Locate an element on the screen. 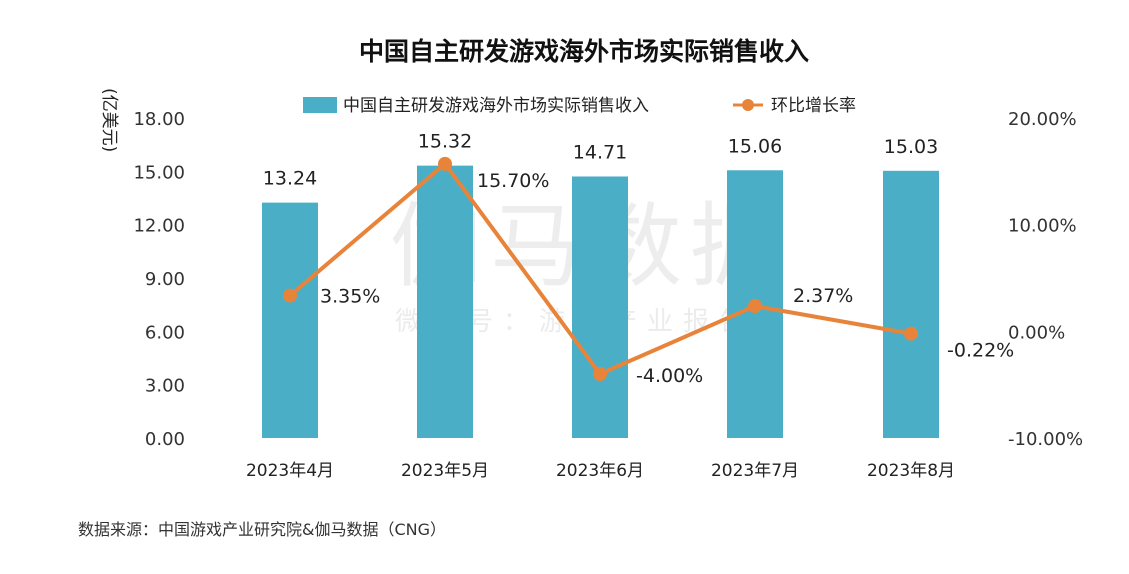  bar-value-label: 15.32 is located at coordinates (445, 142).